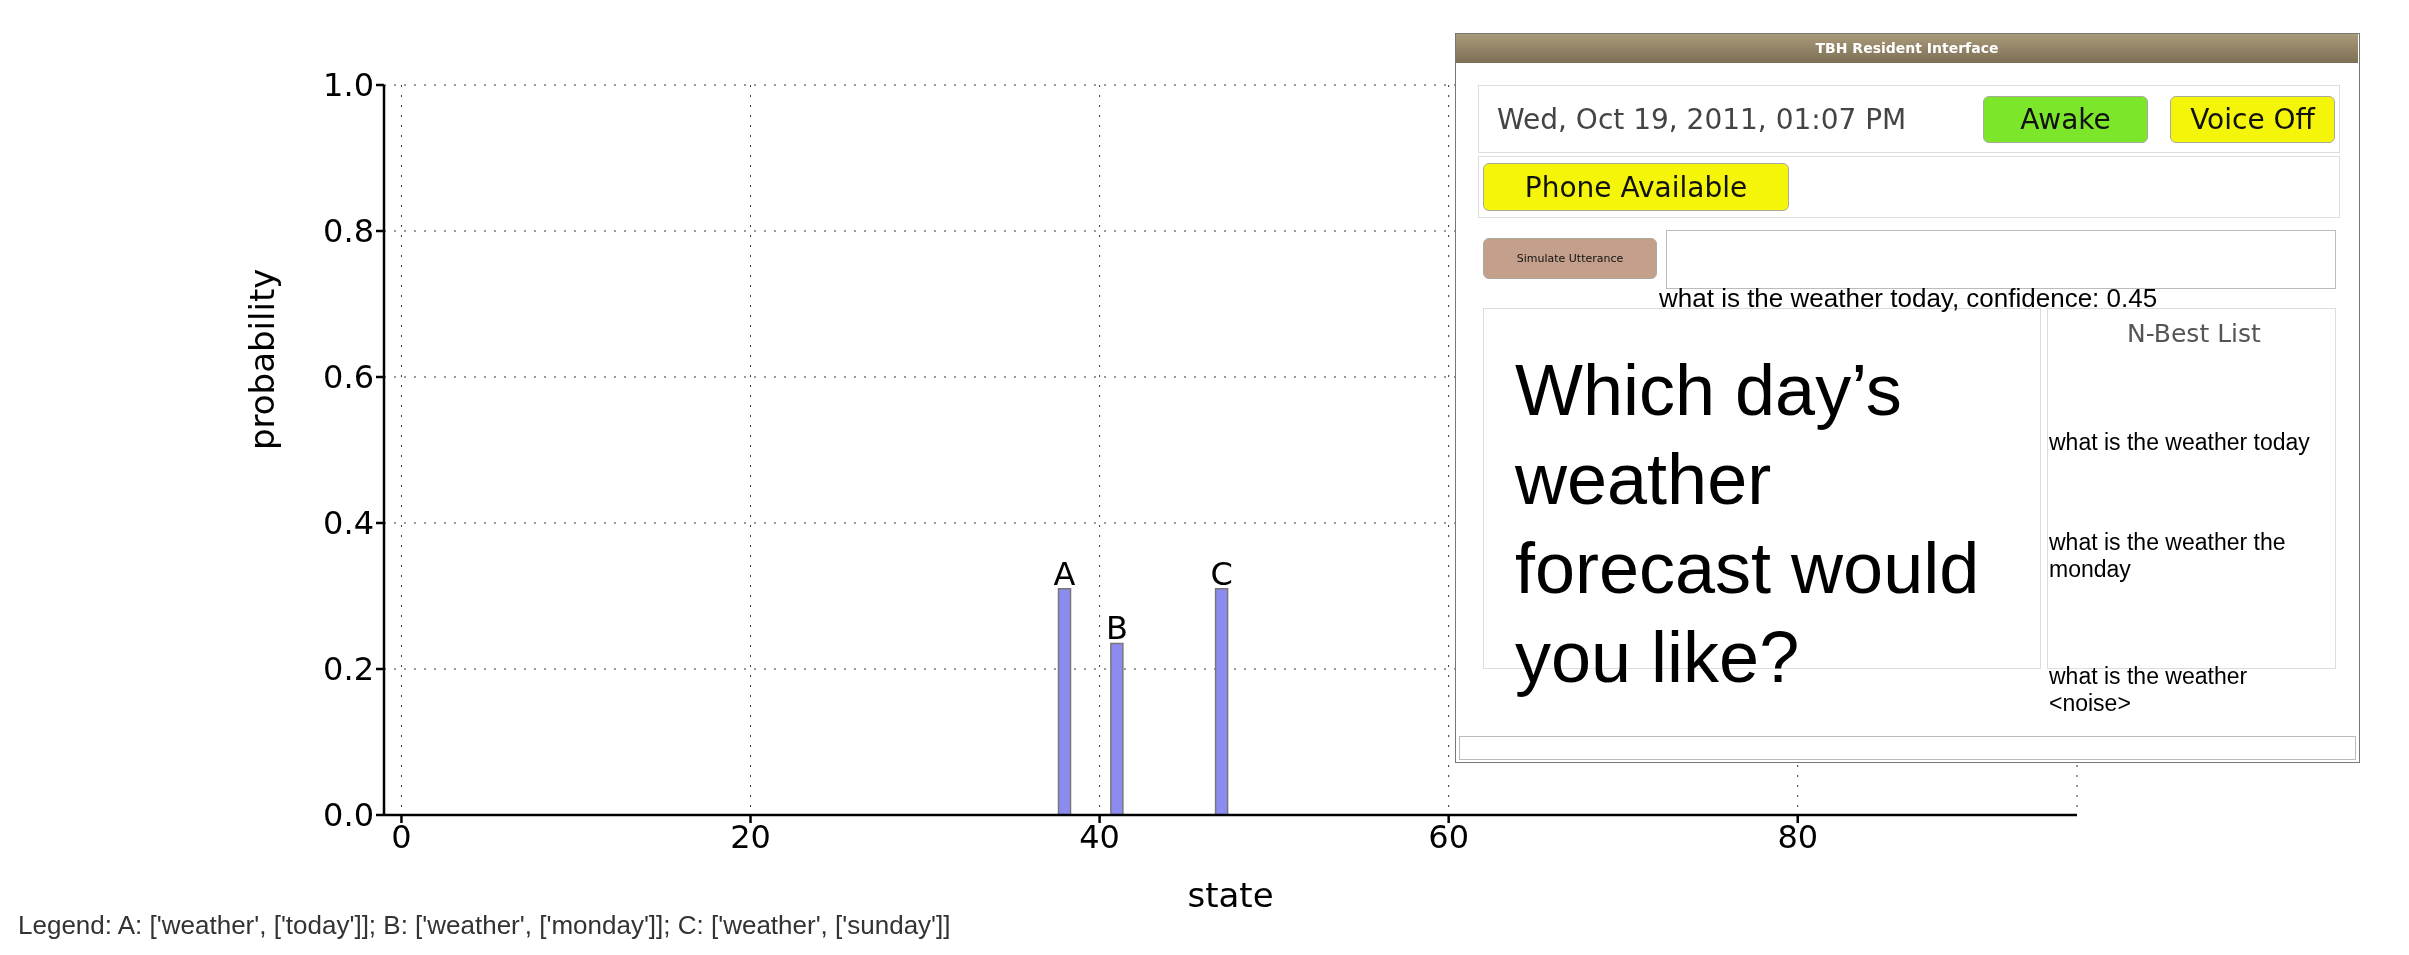 This screenshot has width=2409, height=955. What do you see at coordinates (750, 836) in the screenshot?
I see `x-tick-label: 20` at bounding box center [750, 836].